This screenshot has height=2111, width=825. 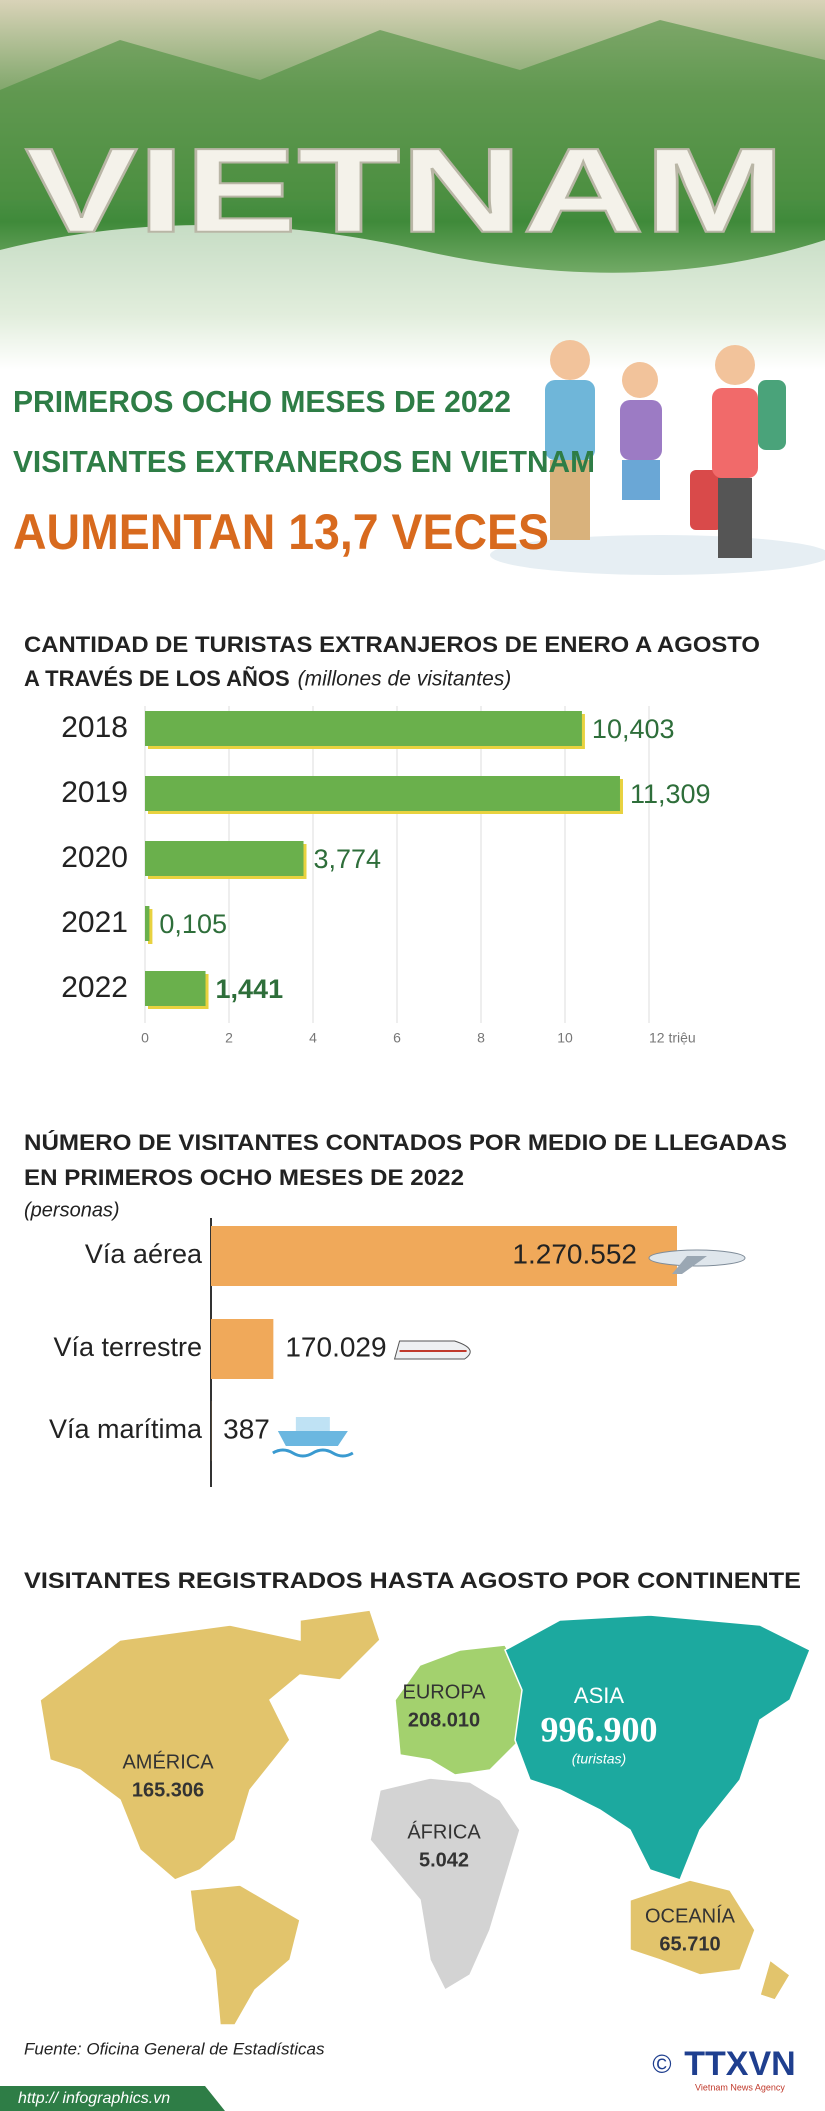 I want to click on region-label: ÁFRICA, so click(x=444, y=1831).